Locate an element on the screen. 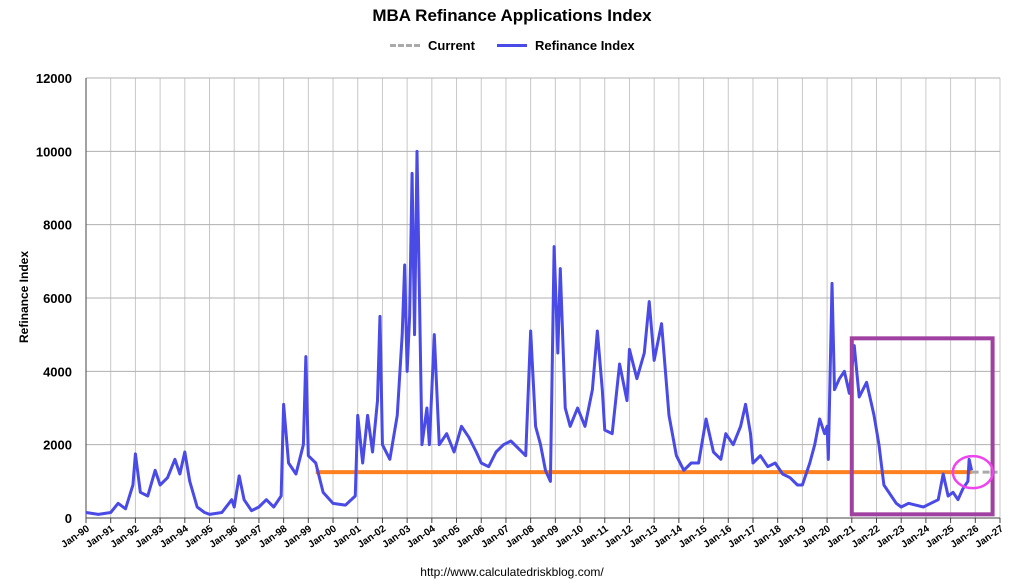 The height and width of the screenshot is (584, 1024). legend-swatch-refinance is located at coordinates (511, 45).